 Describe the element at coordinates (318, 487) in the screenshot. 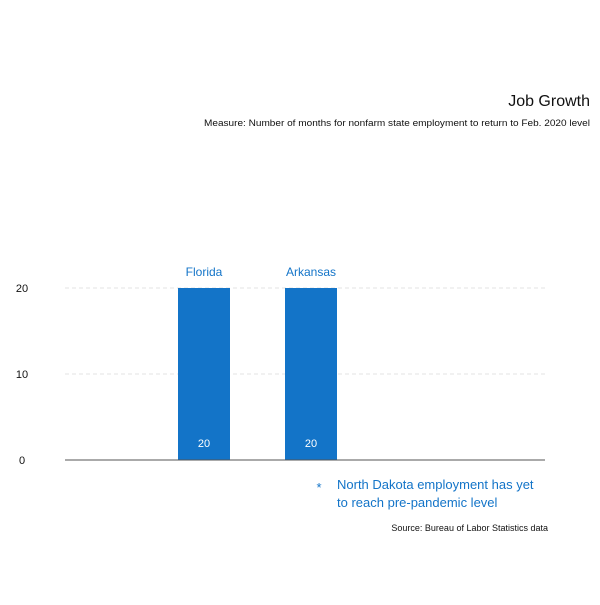

I see `annotation-marker: *` at that location.